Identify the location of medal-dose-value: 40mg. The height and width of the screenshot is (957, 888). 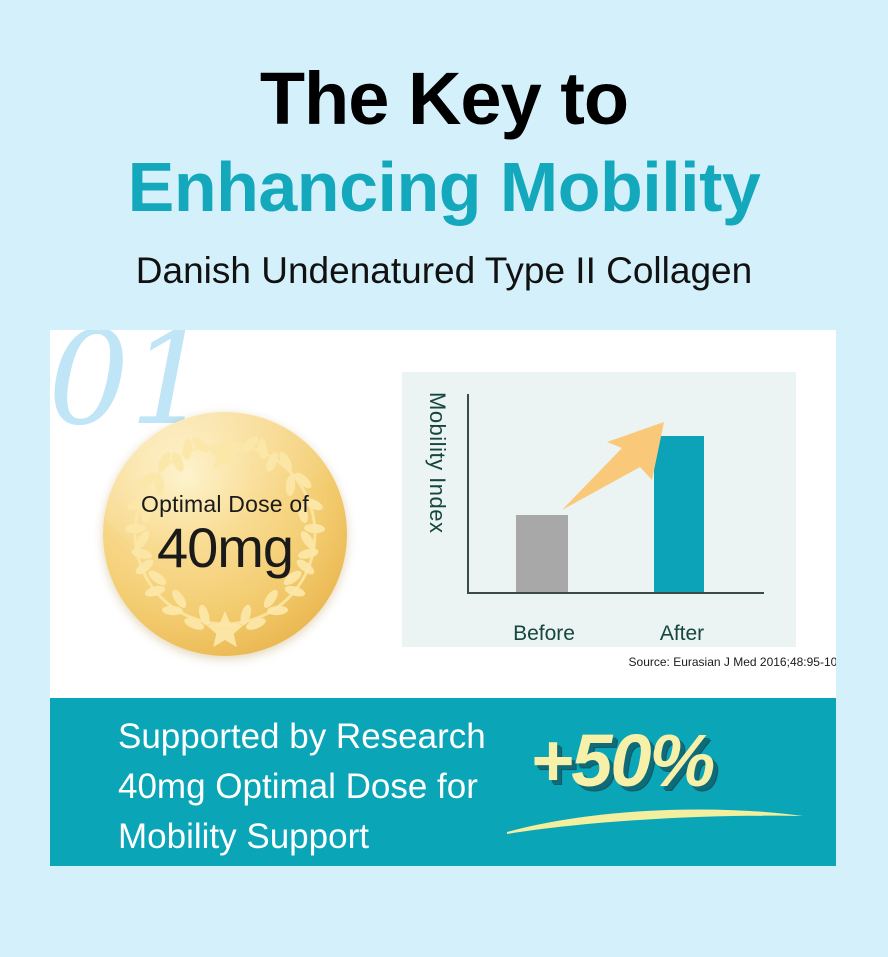
(225, 548).